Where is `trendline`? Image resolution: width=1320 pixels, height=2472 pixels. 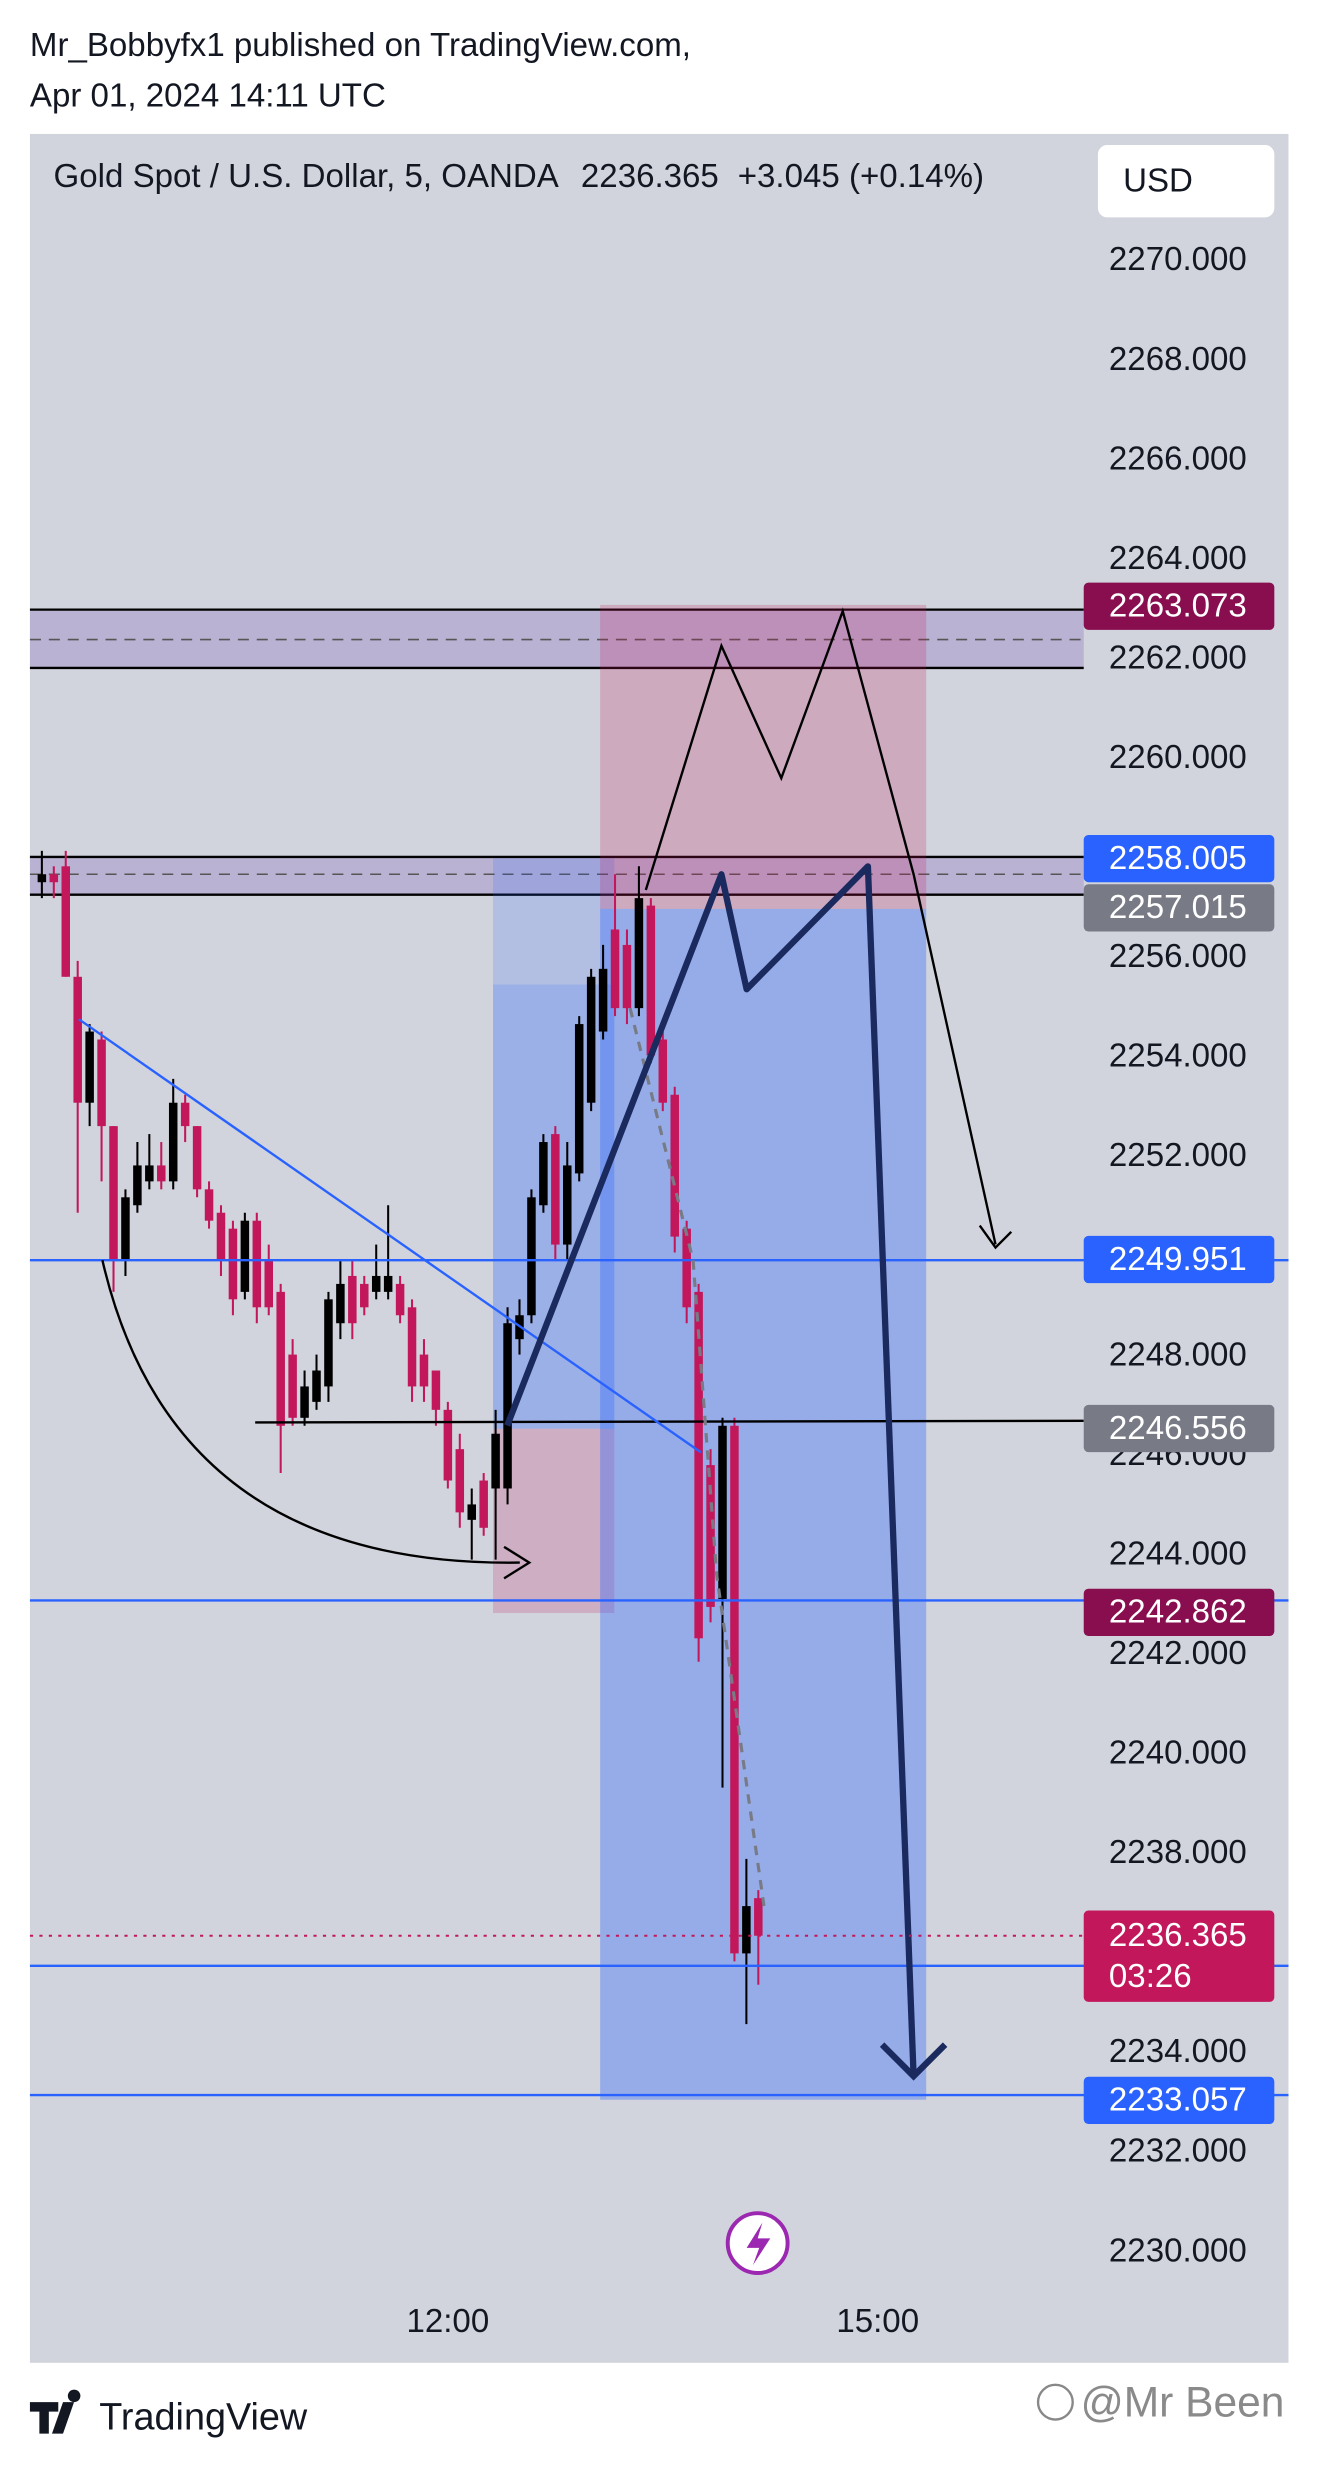 trendline is located at coordinates (390, 1236).